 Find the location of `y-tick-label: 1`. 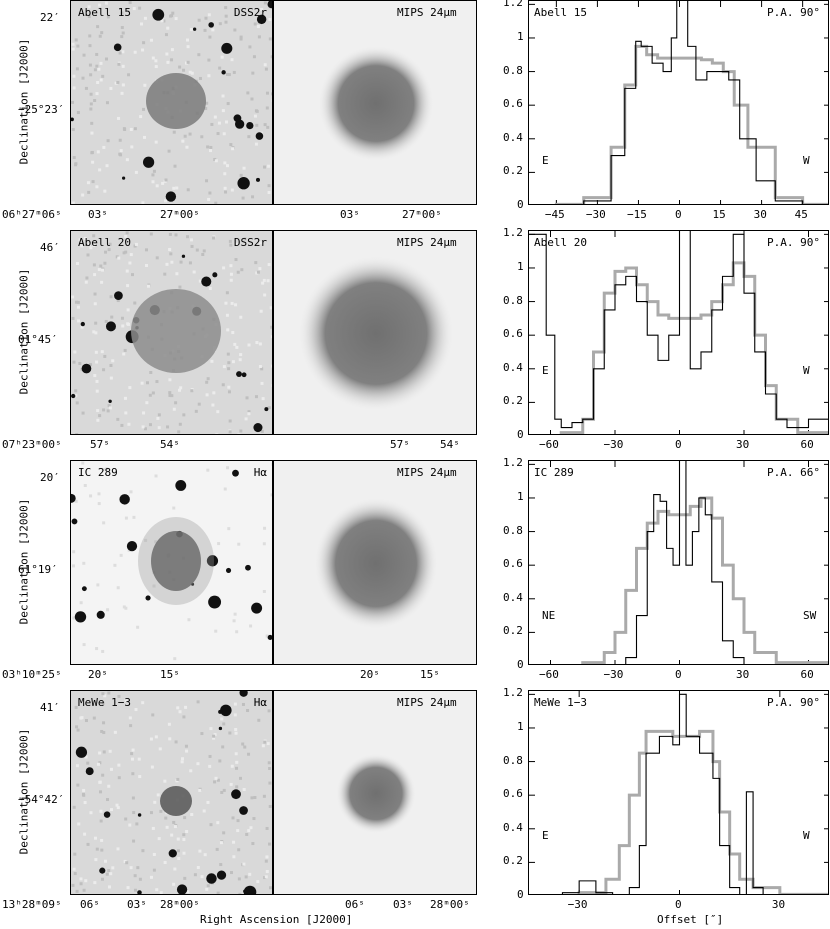

y-tick-label: 1 is located at coordinates (520, 266).